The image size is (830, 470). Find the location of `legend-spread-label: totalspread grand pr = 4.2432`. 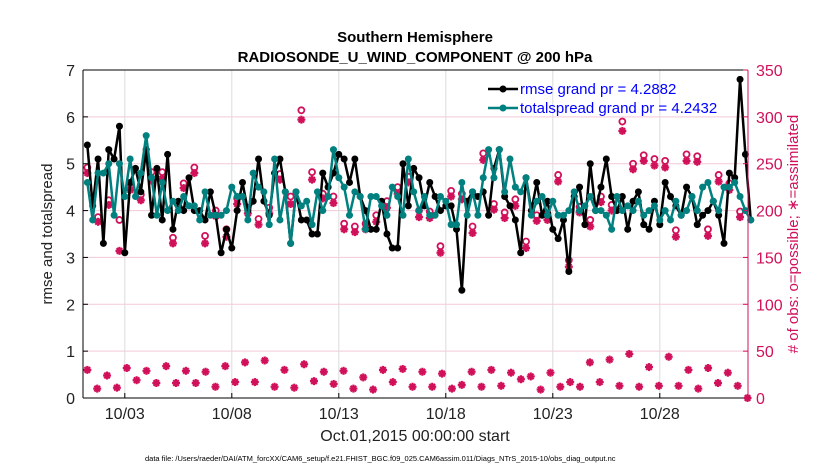

legend-spread-label: totalspread grand pr = 4.2432 is located at coordinates (618, 108).